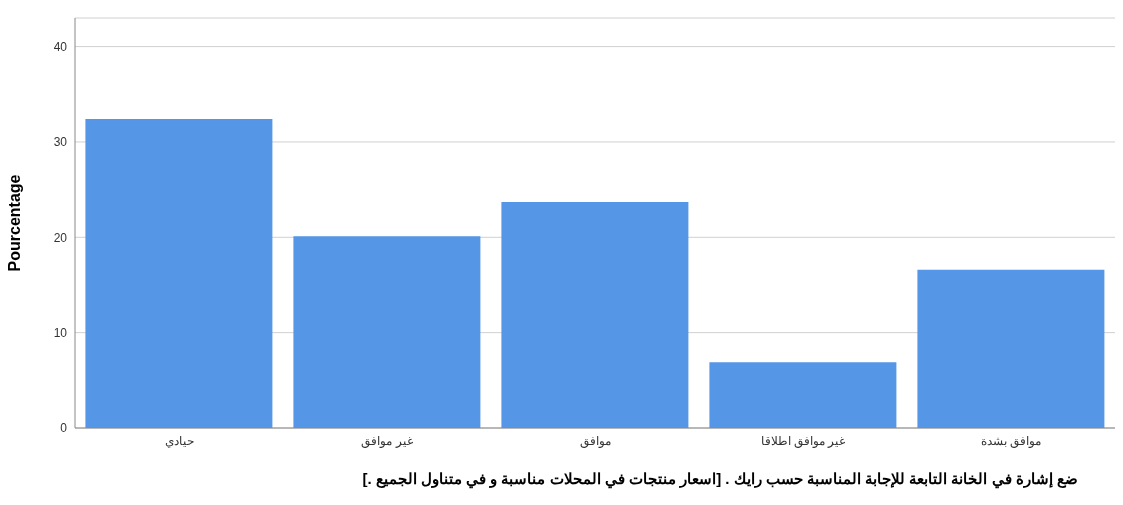  What do you see at coordinates (14, 223) in the screenshot?
I see `y-axis-title: Pourcentage` at bounding box center [14, 223].